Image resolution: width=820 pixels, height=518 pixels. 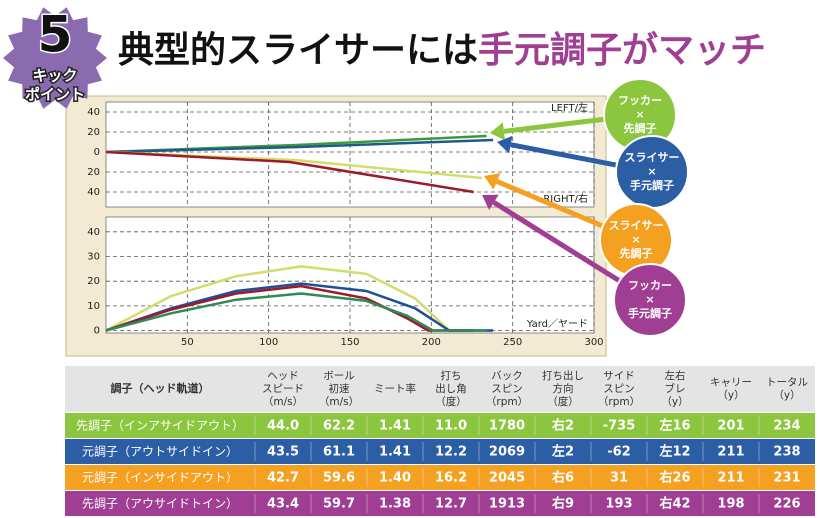 What do you see at coordinates (160, 478) in the screenshot?
I see `table-cell: 元調子（インサイドアウト）` at bounding box center [160, 478].